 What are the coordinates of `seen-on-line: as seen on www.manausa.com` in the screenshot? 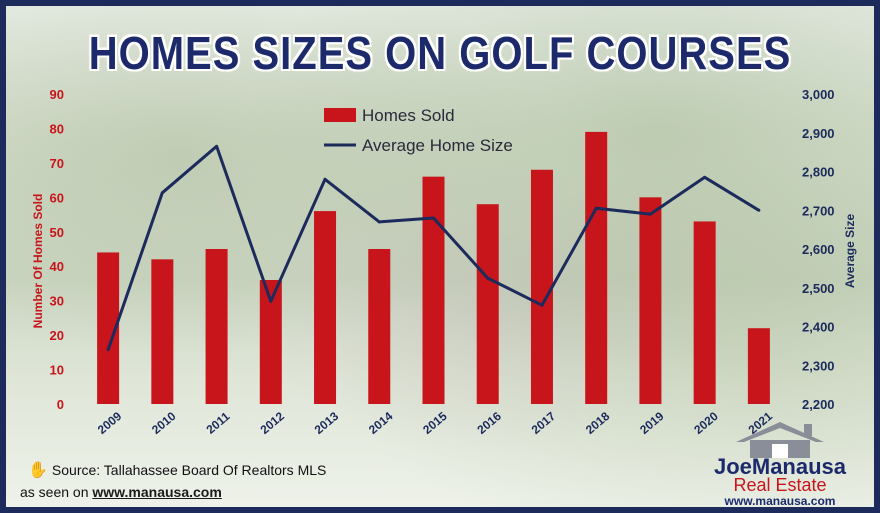 It's located at (121, 492).